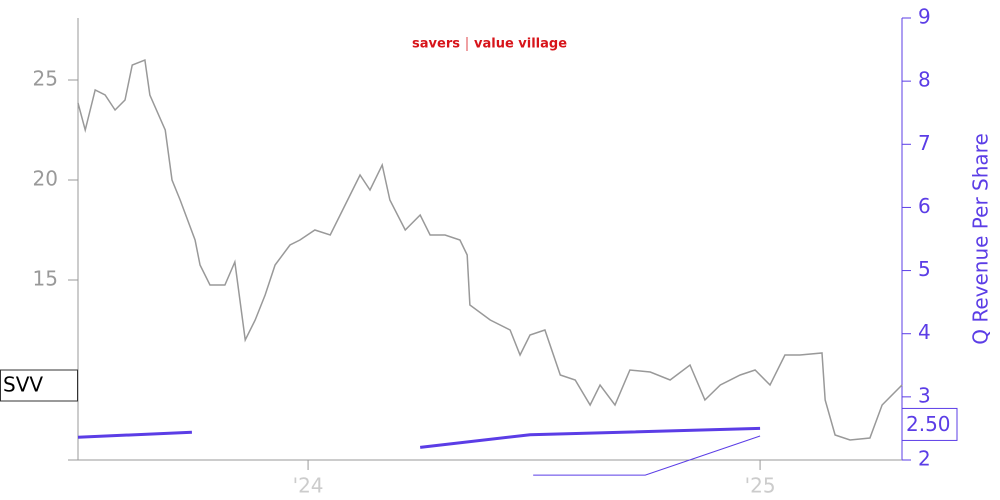  I want to click on y-tick-label: 15, so click(45, 279).